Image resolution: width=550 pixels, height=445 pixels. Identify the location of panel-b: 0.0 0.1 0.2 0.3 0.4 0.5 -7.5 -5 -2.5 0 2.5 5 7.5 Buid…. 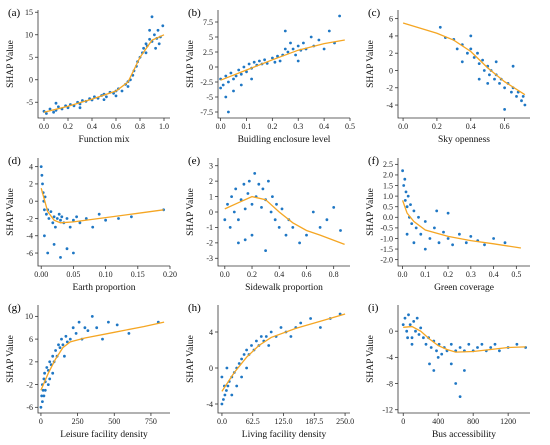
(270, 76).